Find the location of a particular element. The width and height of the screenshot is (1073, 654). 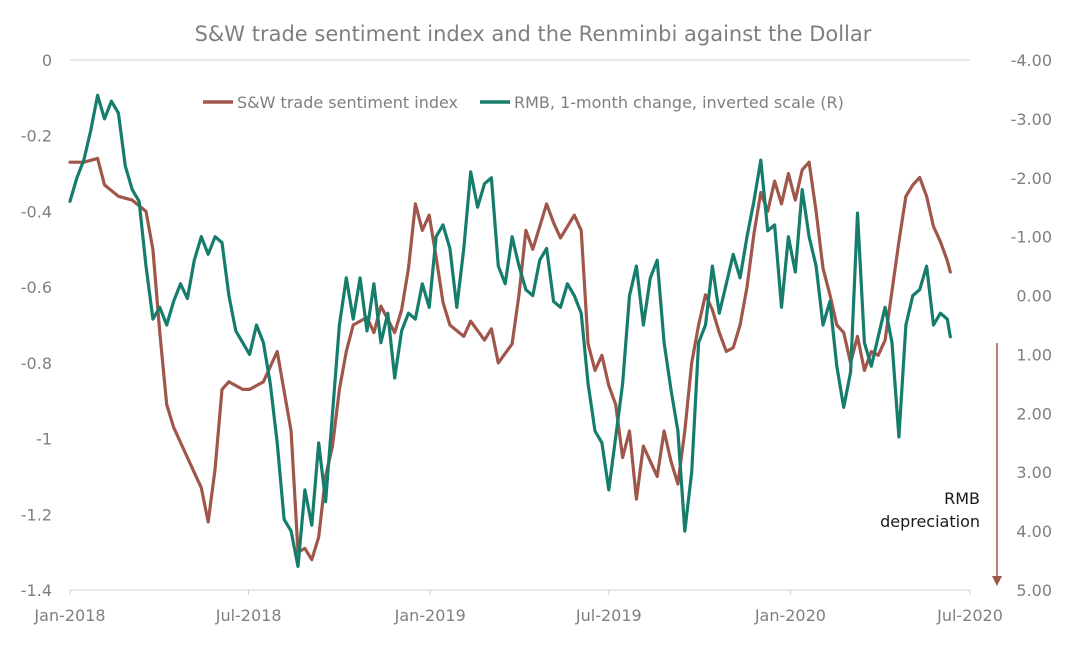

legend-label-rmb: RMB, 1-month change, inverted scale (R) is located at coordinates (679, 102).